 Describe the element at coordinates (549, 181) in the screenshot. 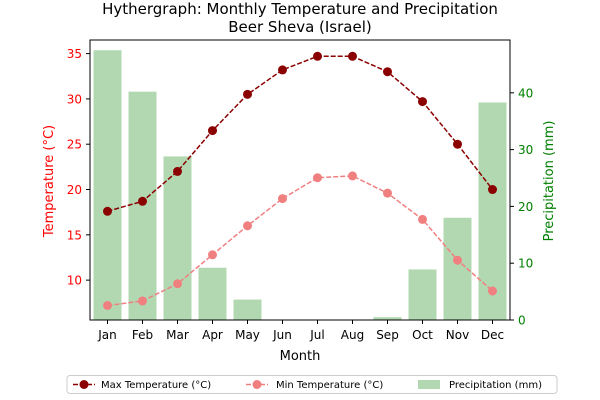

I see `right-axis-label: Precipitation (mm)` at that location.